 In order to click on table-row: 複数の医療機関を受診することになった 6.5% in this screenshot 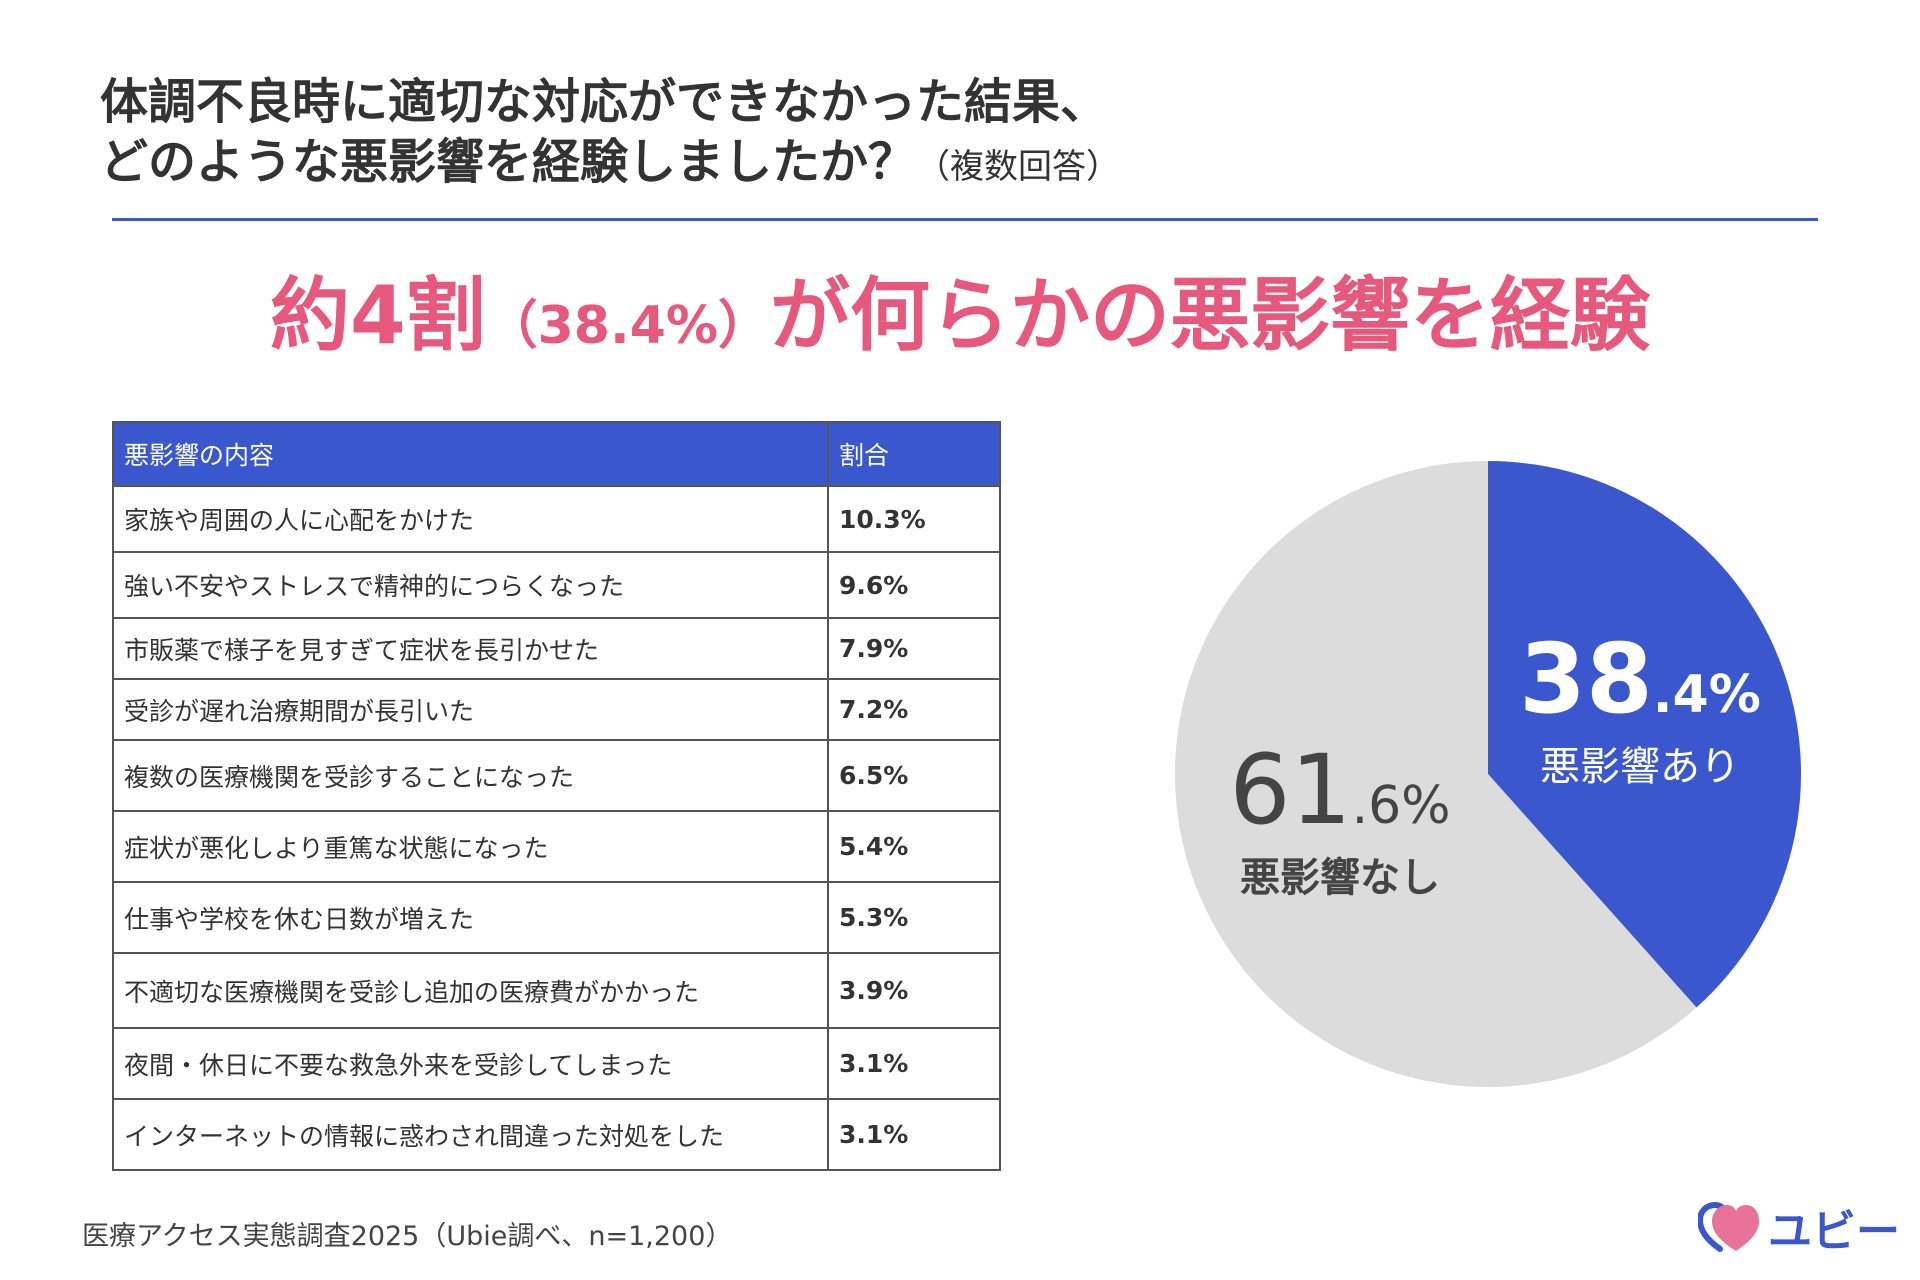, I will do `click(556, 775)`.